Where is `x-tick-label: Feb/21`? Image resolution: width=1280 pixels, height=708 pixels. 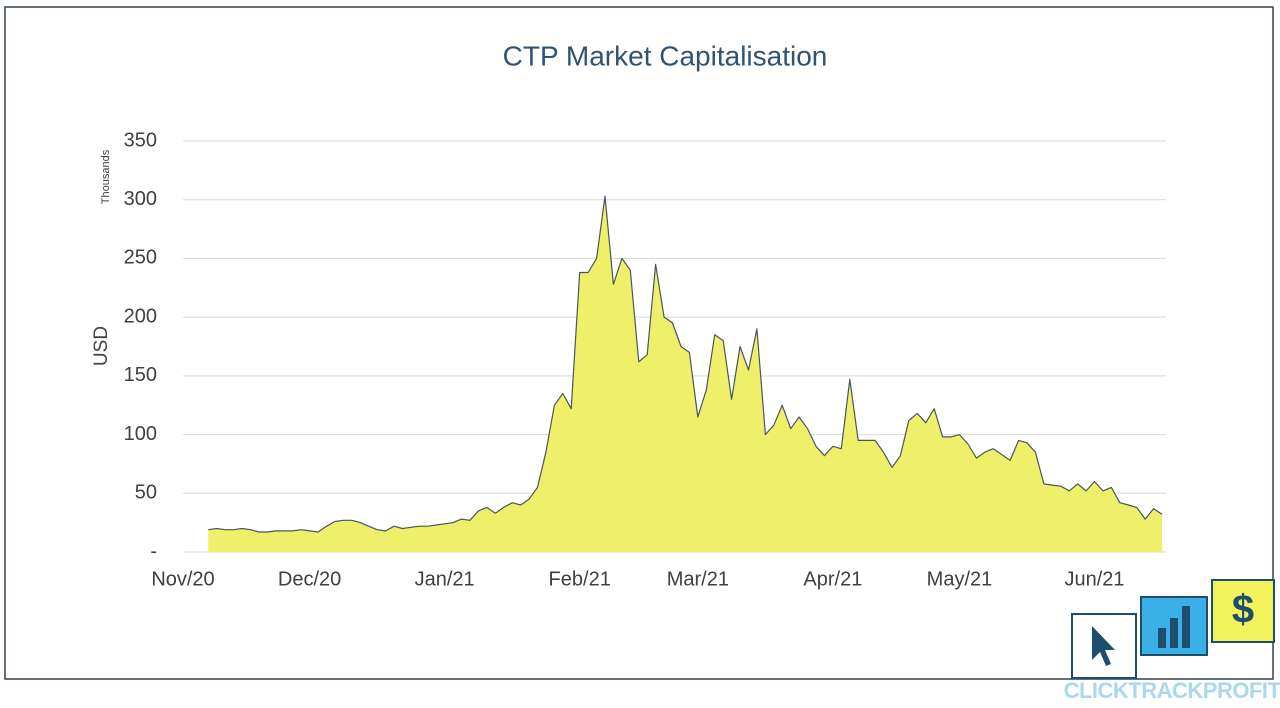
x-tick-label: Feb/21 is located at coordinates (580, 579).